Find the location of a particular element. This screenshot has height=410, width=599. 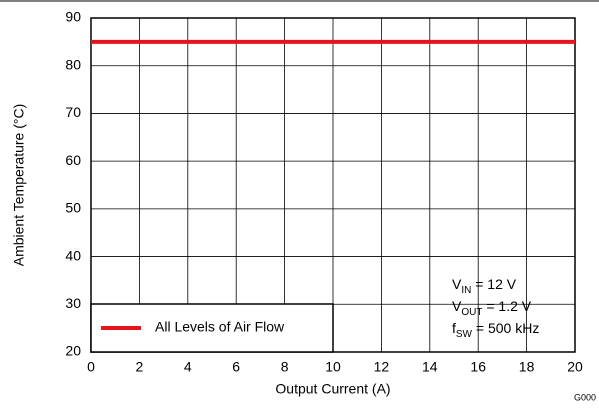

y-tick-label: 40 is located at coordinates (73, 255).